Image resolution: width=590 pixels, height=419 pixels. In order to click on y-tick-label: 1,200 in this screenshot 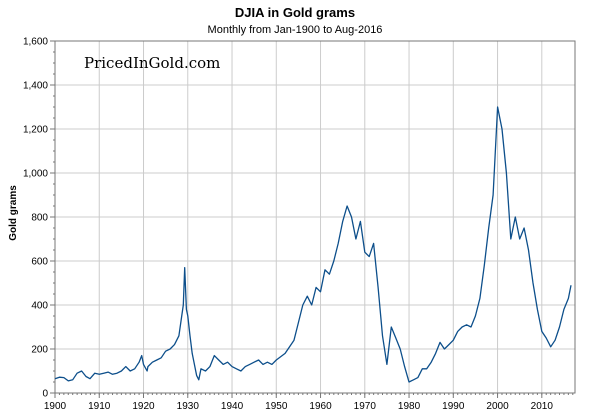, I will do `click(35, 130)`.